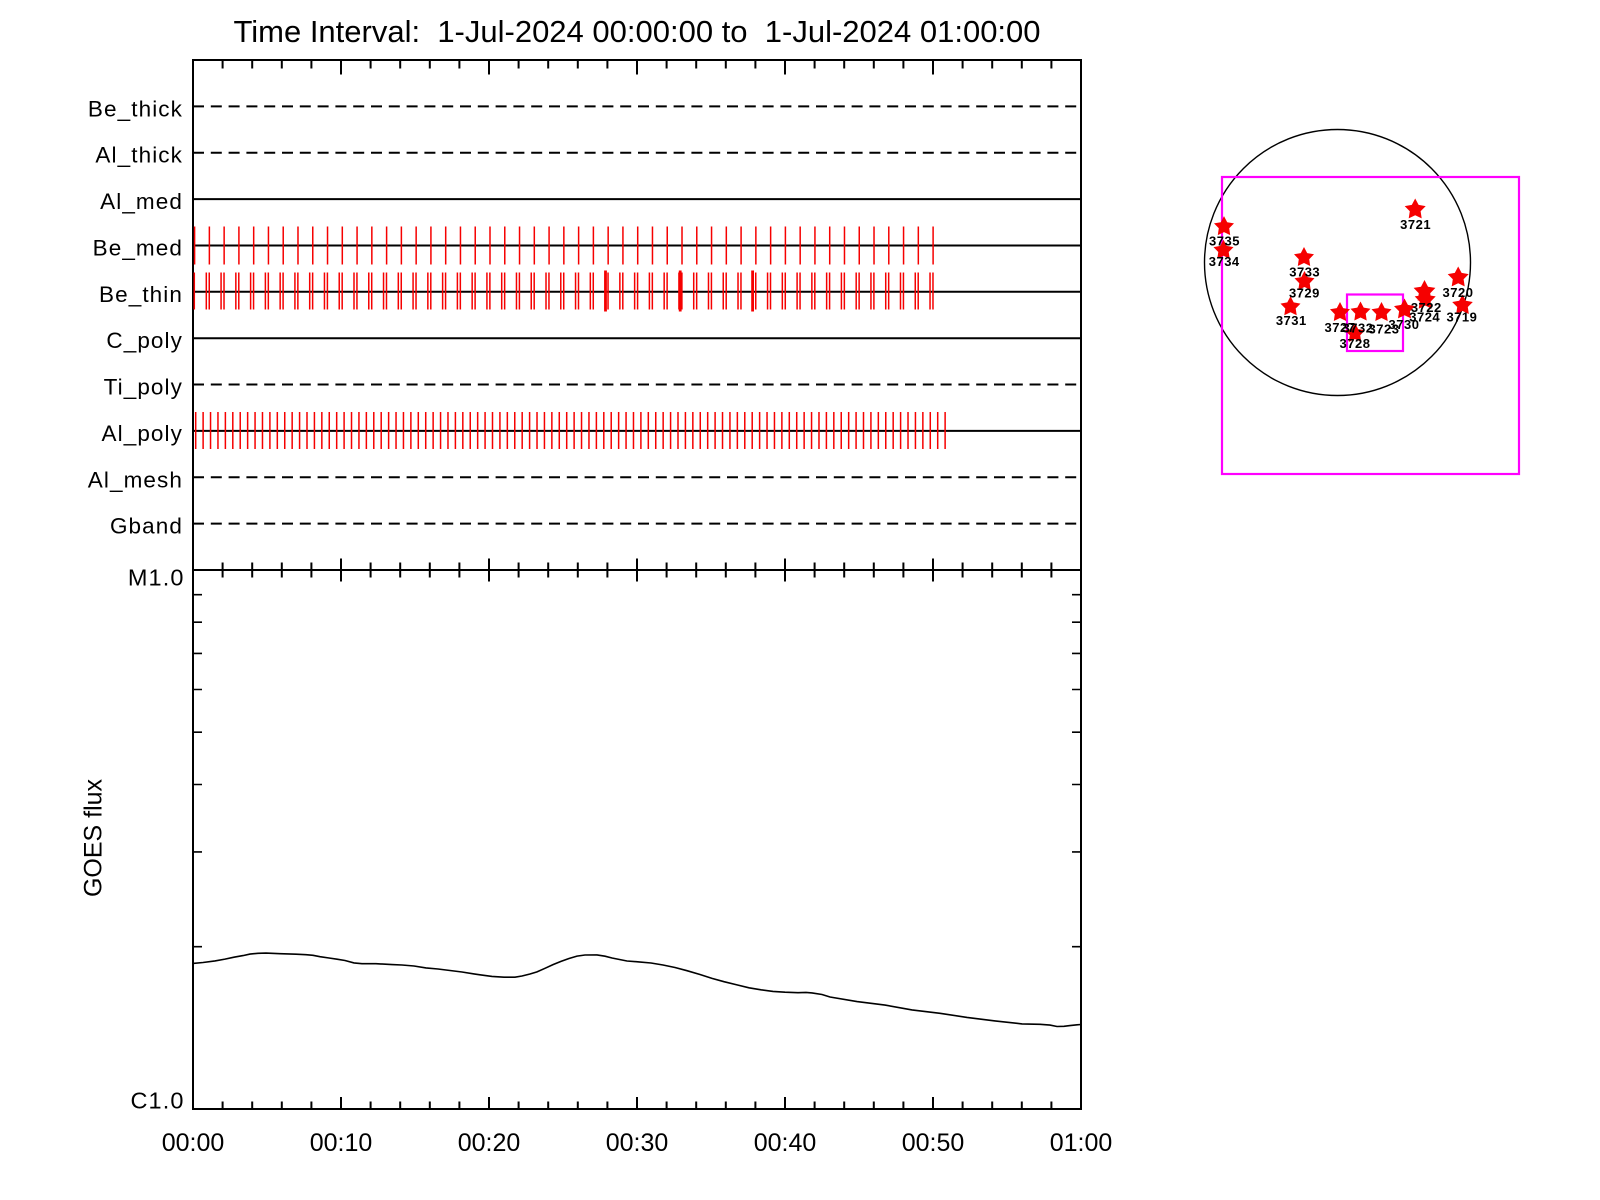 The image size is (1600, 1200). What do you see at coordinates (143, 387) in the screenshot?
I see `svg-text: Ti_poly` at bounding box center [143, 387].